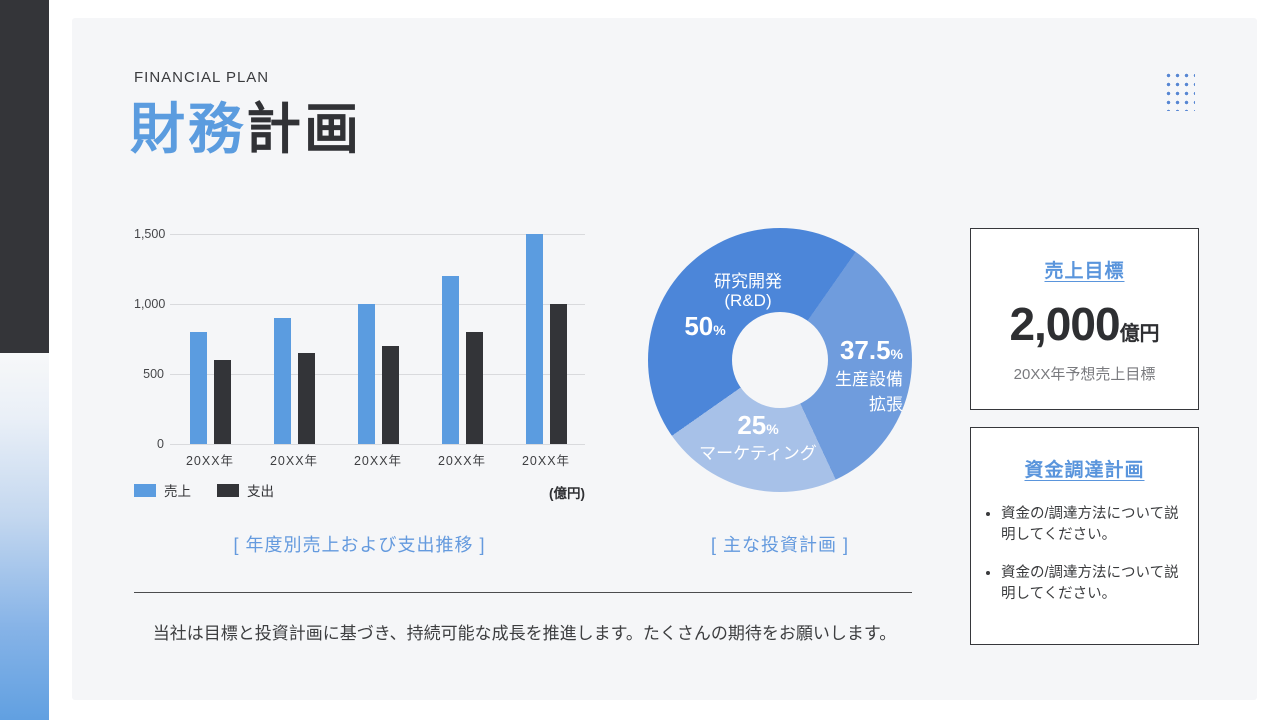 The width and height of the screenshot is (1280, 720). I want to click on legend-item-expenses: 支出, so click(245, 490).